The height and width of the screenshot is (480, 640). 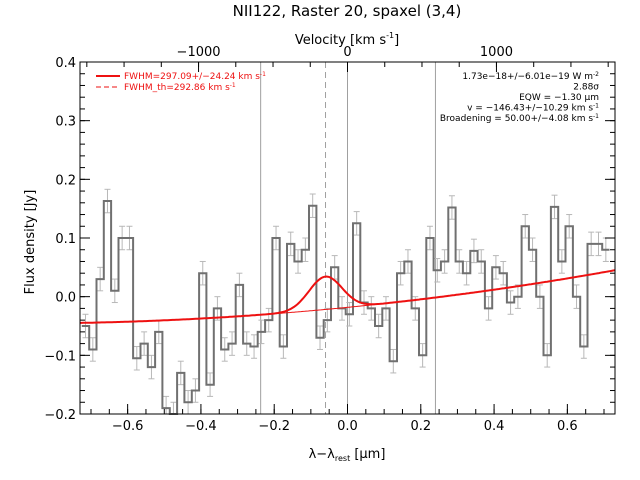 What do you see at coordinates (396, 40) in the screenshot?
I see `top-axis-label-end: ]` at bounding box center [396, 40].